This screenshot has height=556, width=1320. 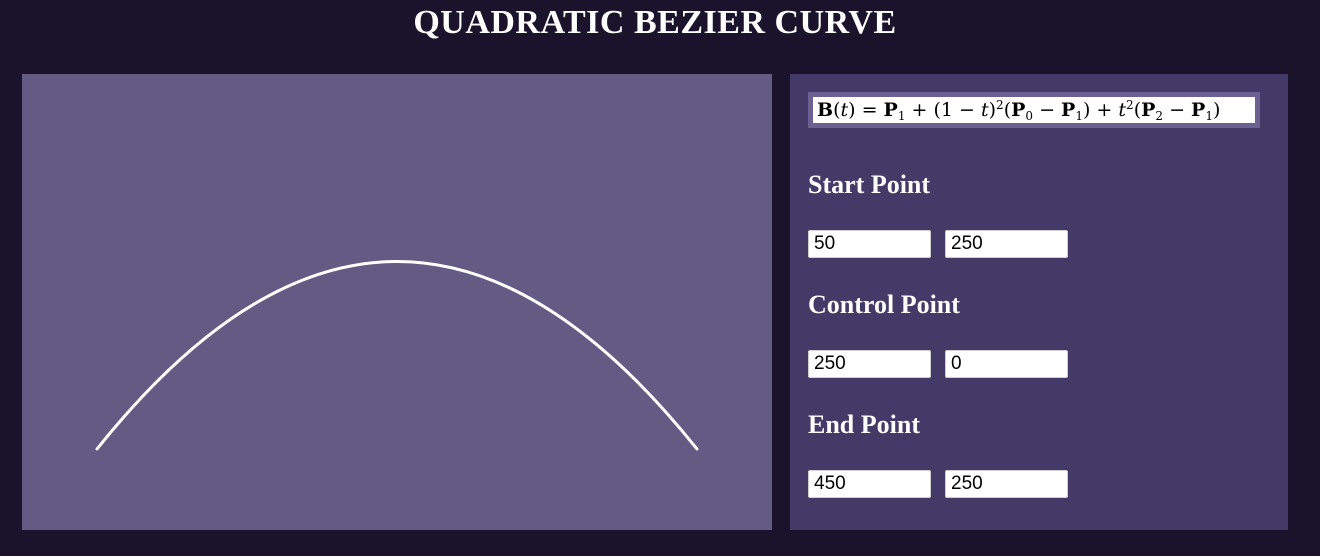 What do you see at coordinates (869, 484) in the screenshot?
I see `end-x-input` at bounding box center [869, 484].